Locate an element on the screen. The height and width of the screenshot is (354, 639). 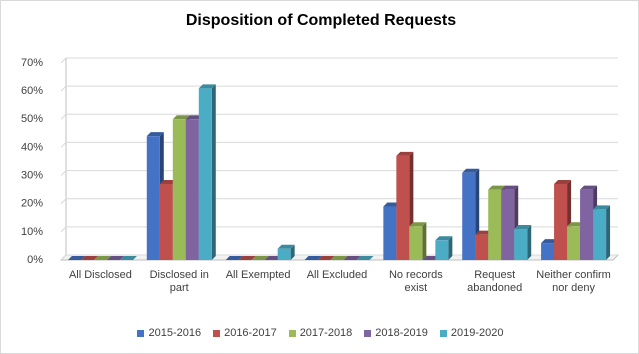
x-tick-label: Disclosed in part is located at coordinates (179, 281).